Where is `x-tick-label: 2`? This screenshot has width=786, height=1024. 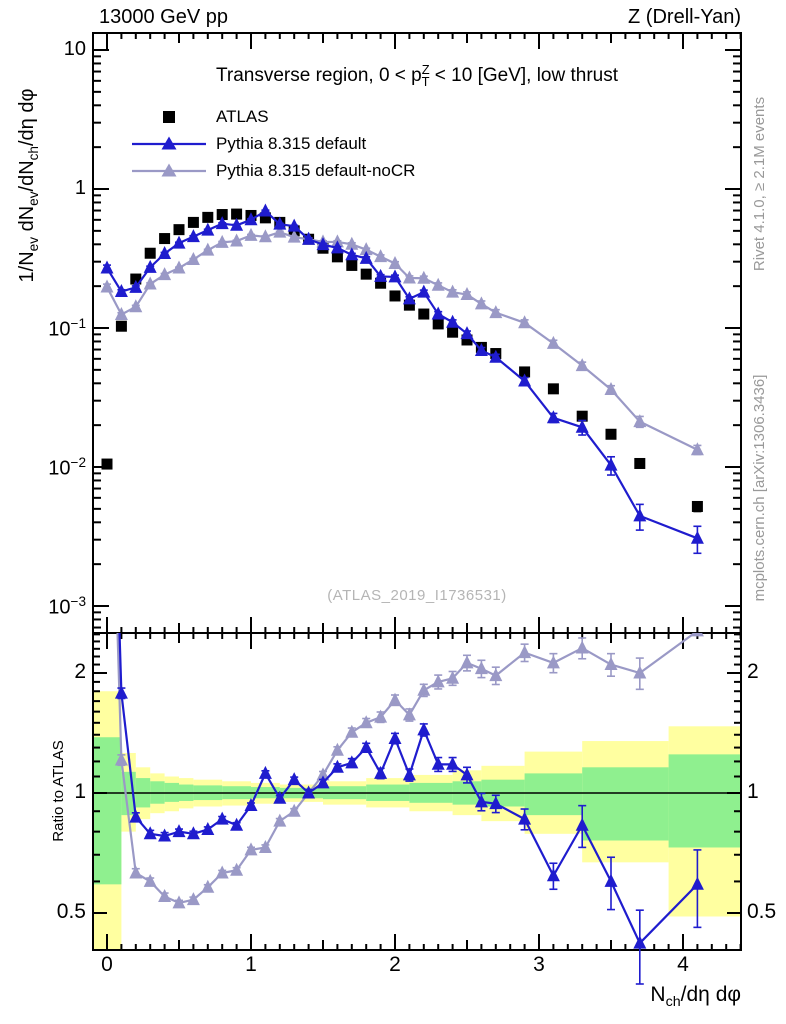 x-tick-label: 2 is located at coordinates (395, 964).